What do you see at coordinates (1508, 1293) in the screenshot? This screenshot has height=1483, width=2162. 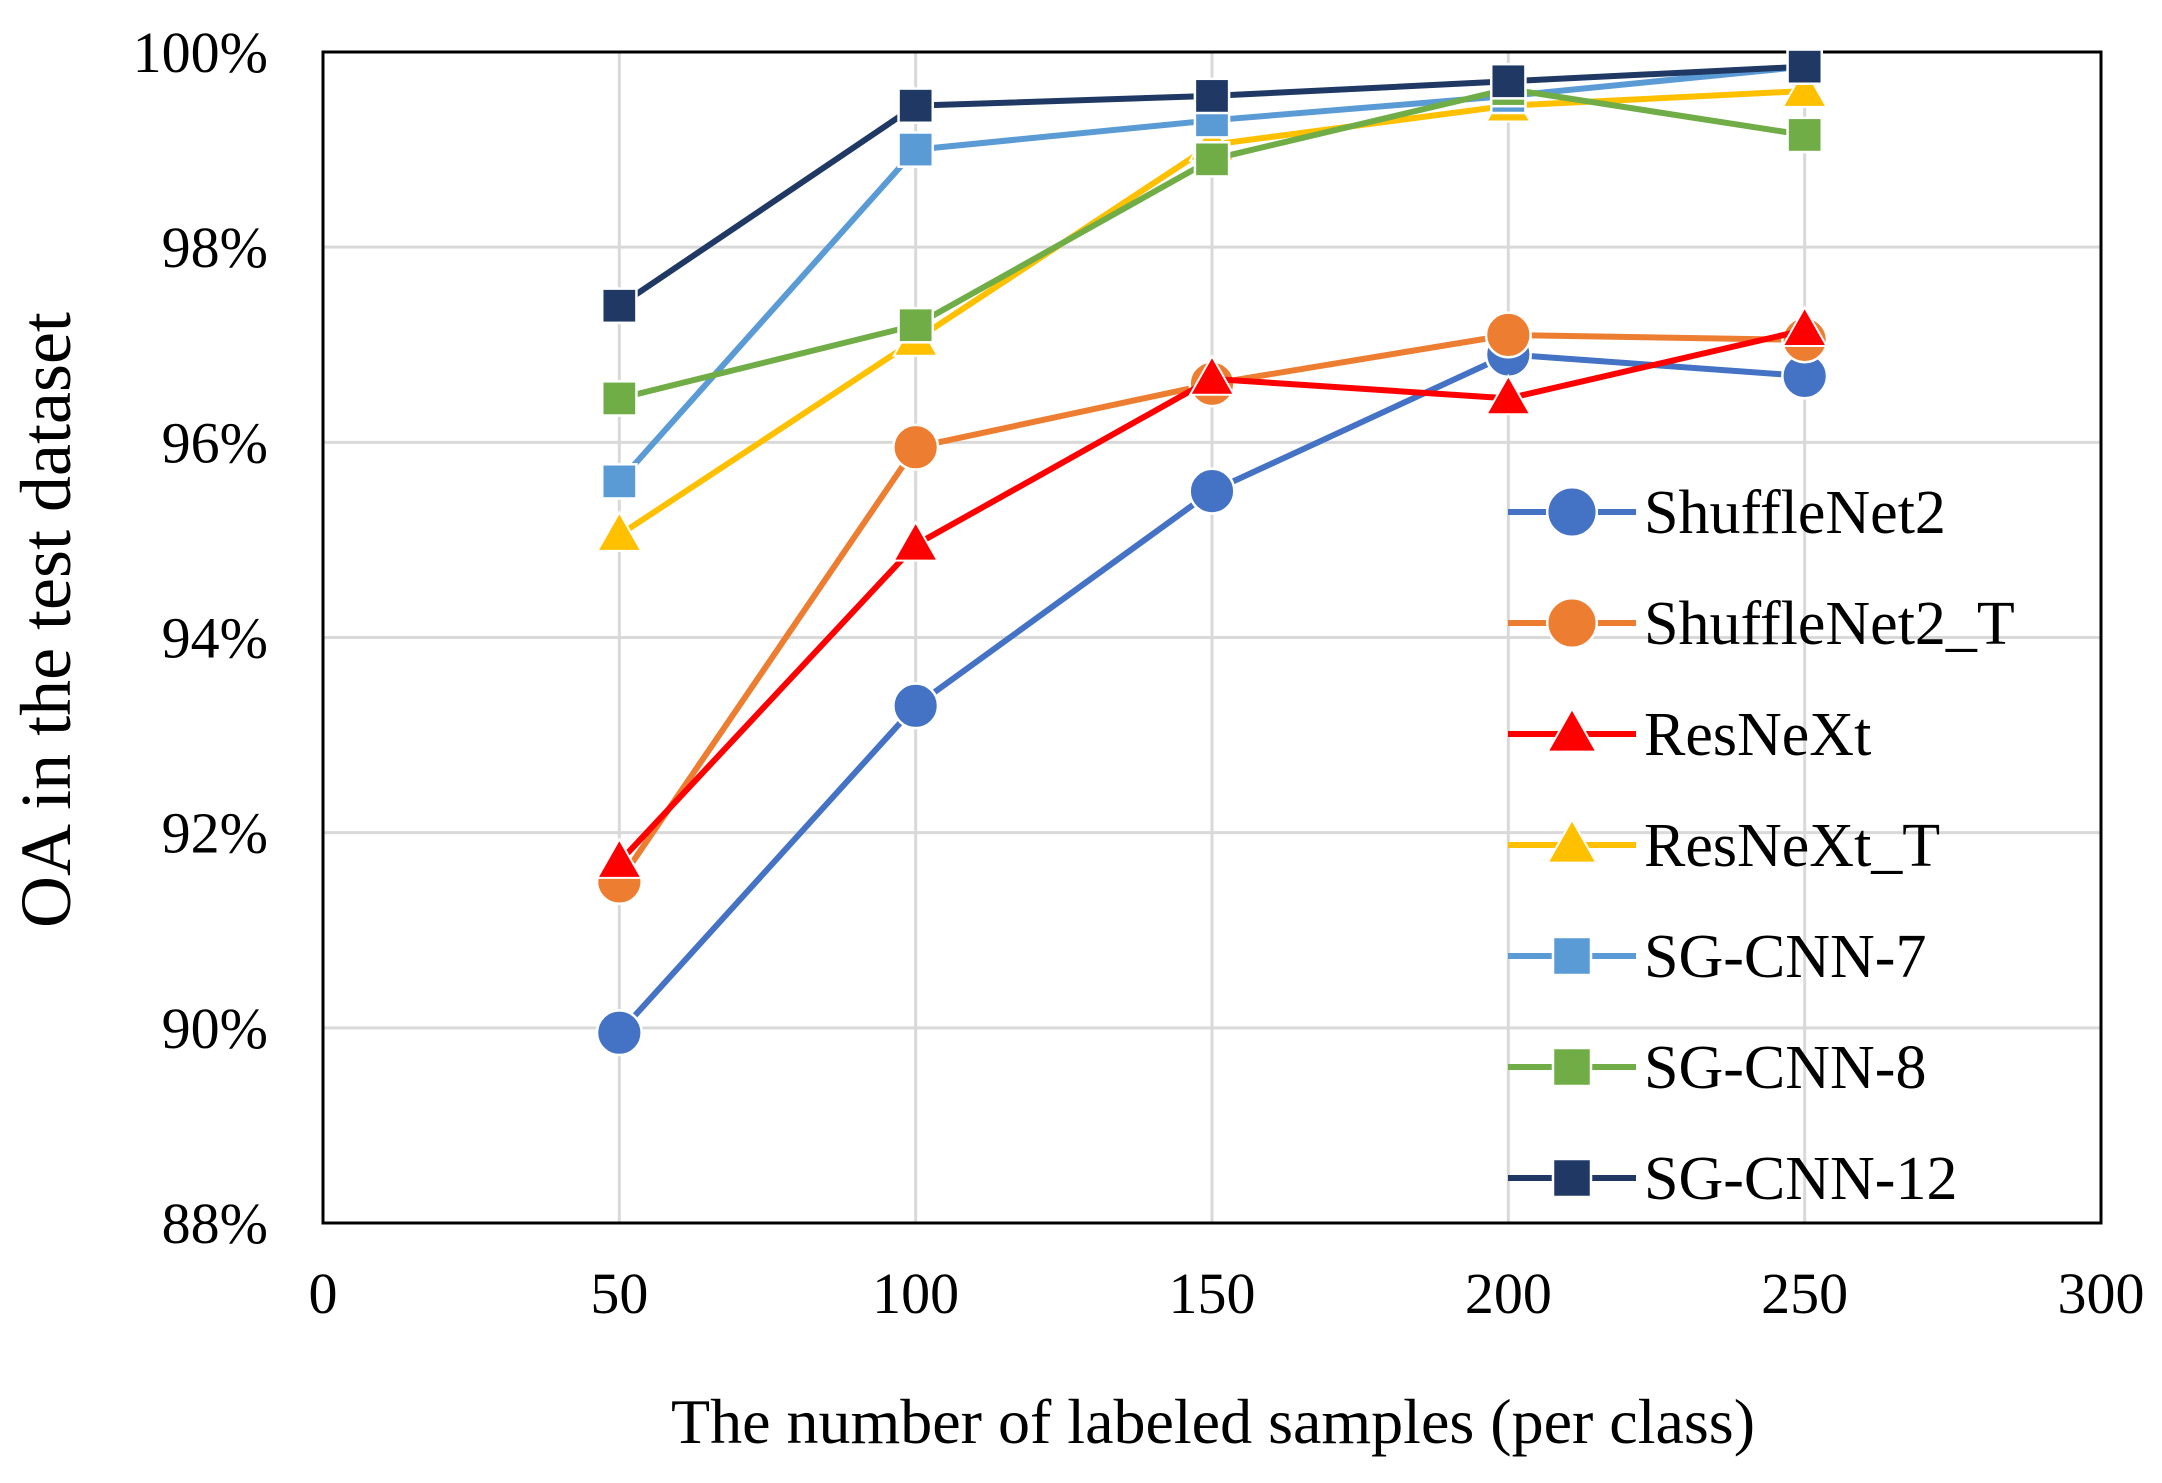 I see `x-tick-label: 200` at bounding box center [1508, 1293].